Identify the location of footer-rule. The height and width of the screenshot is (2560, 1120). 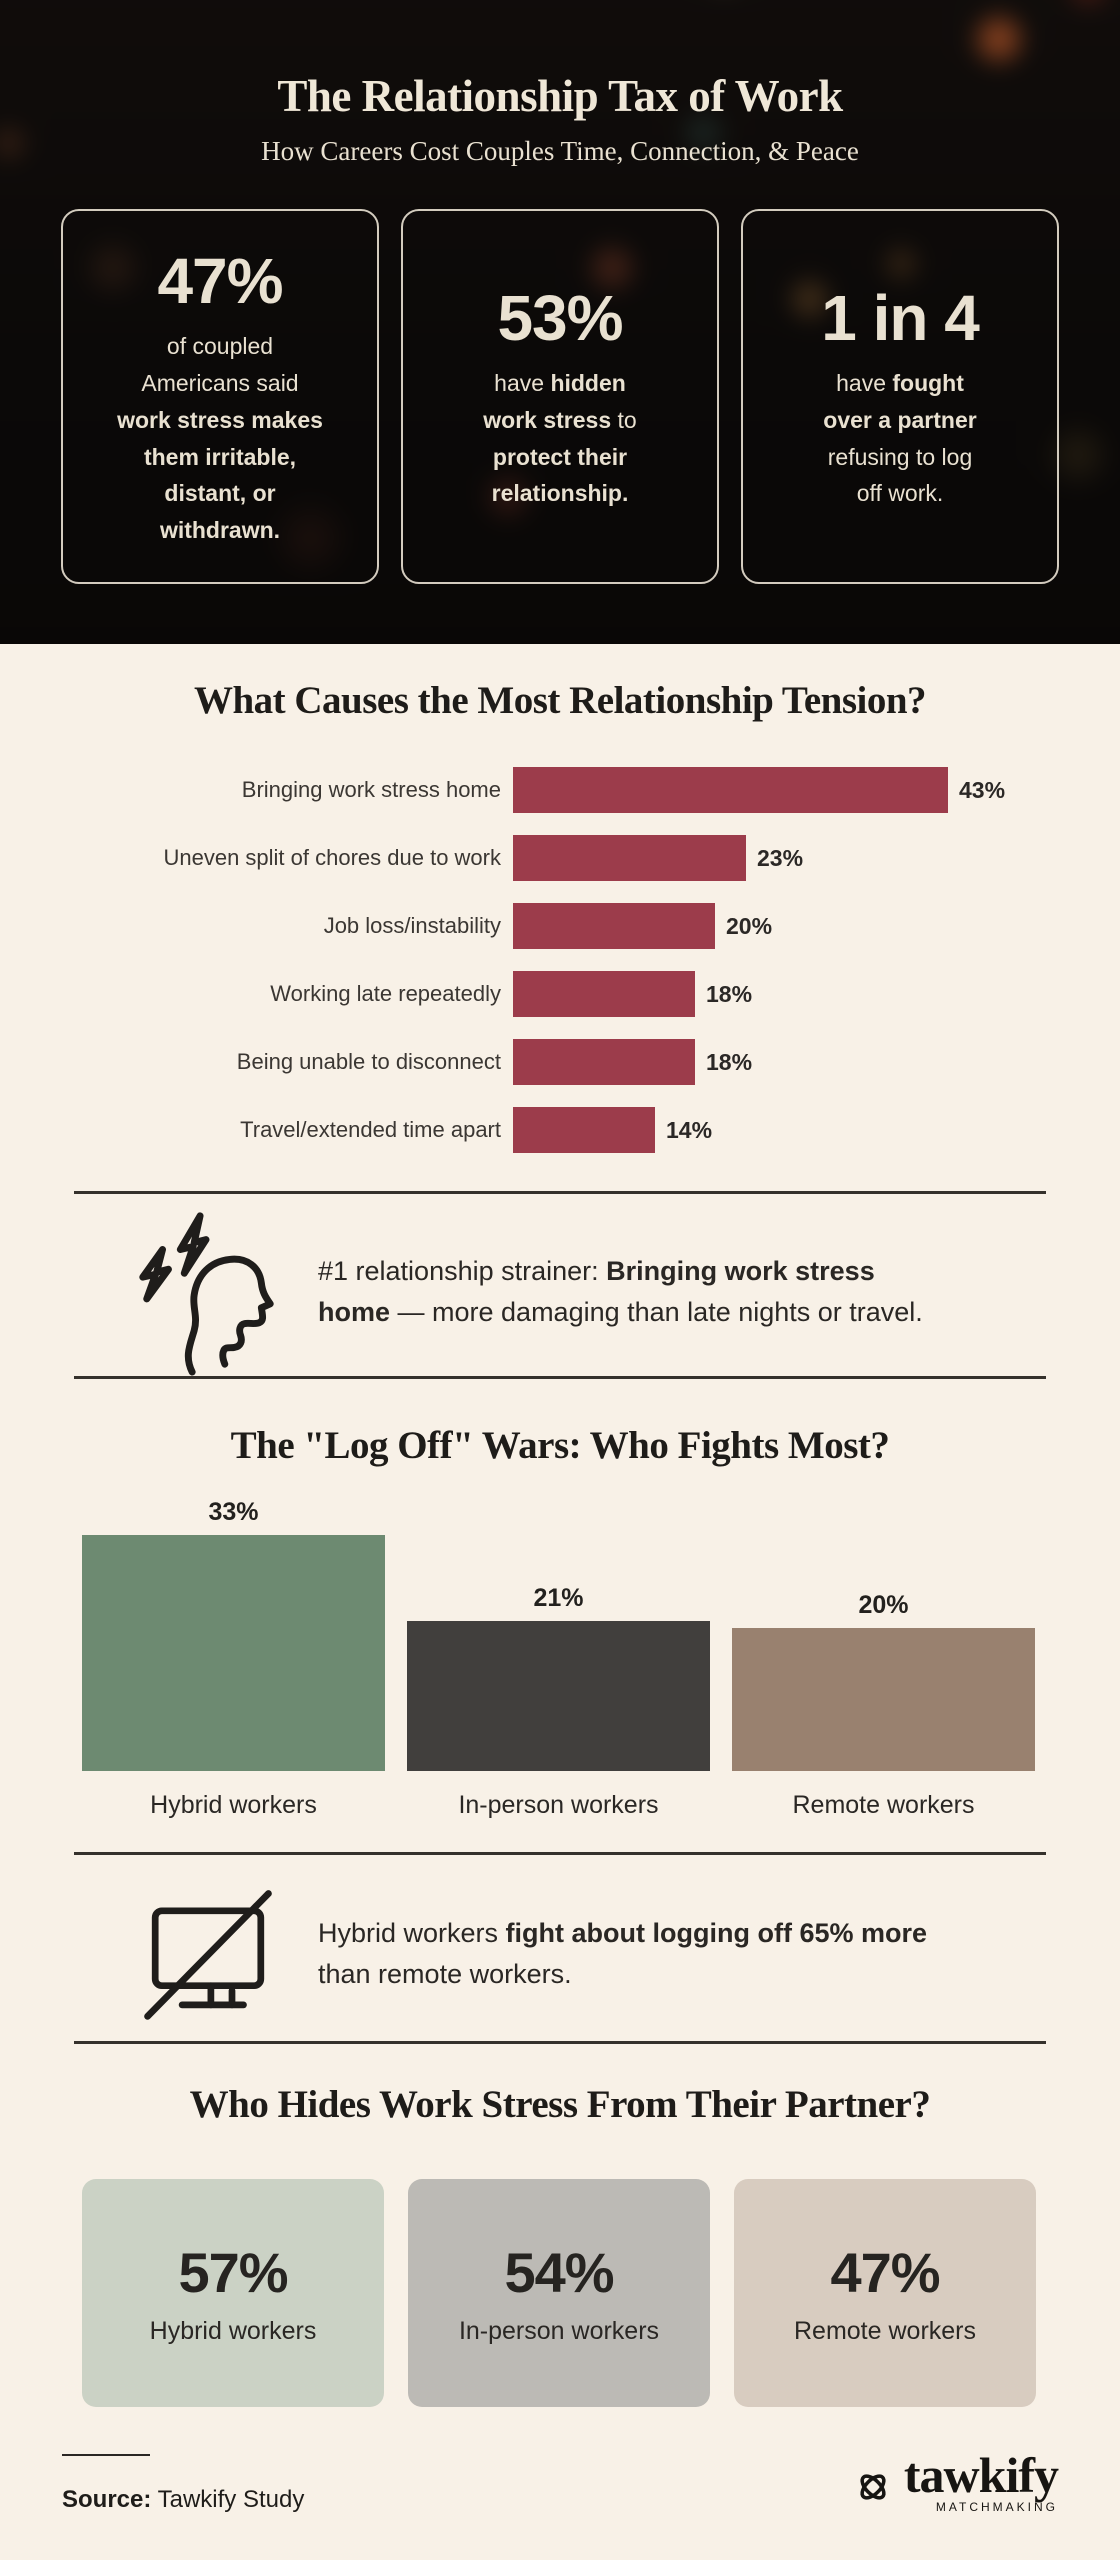
(106, 2455).